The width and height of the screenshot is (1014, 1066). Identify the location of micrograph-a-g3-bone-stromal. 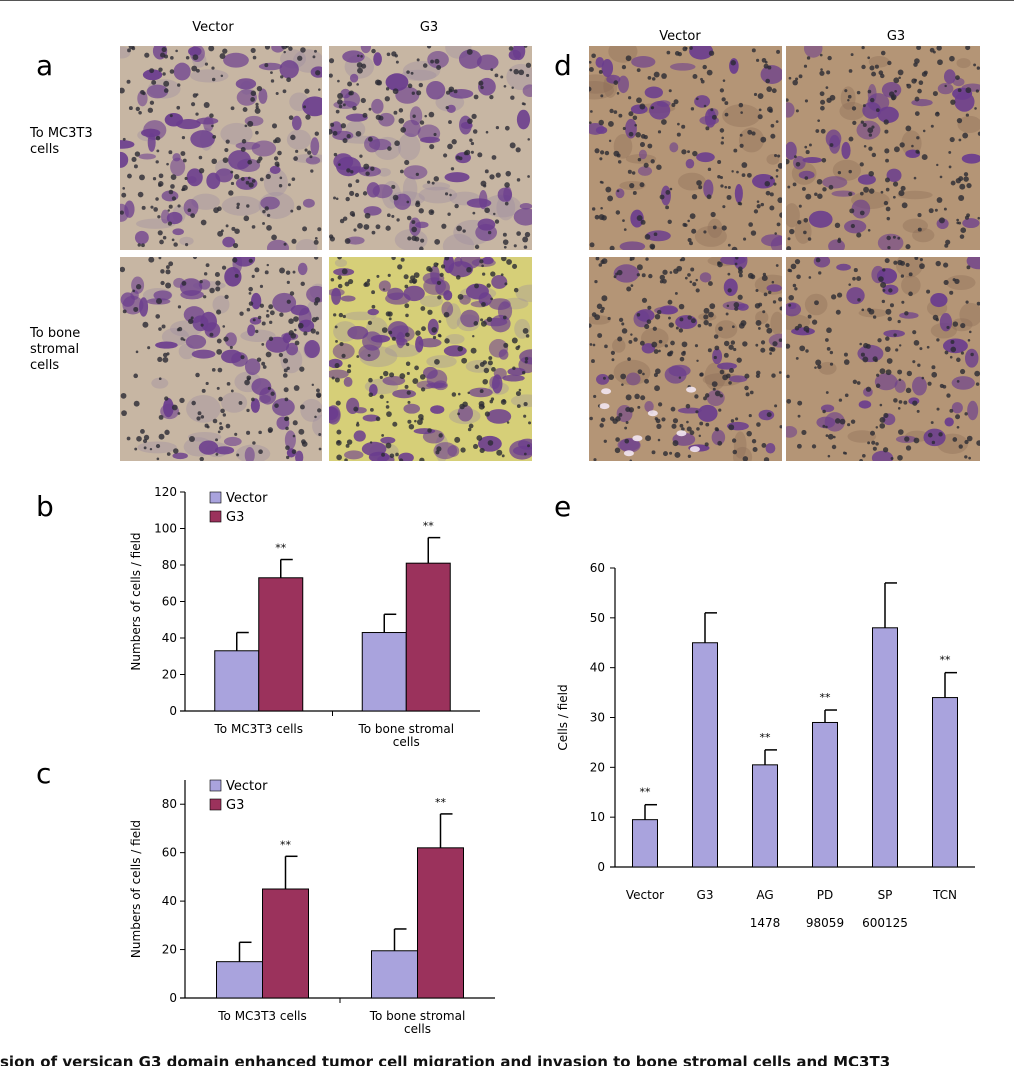
(430, 359).